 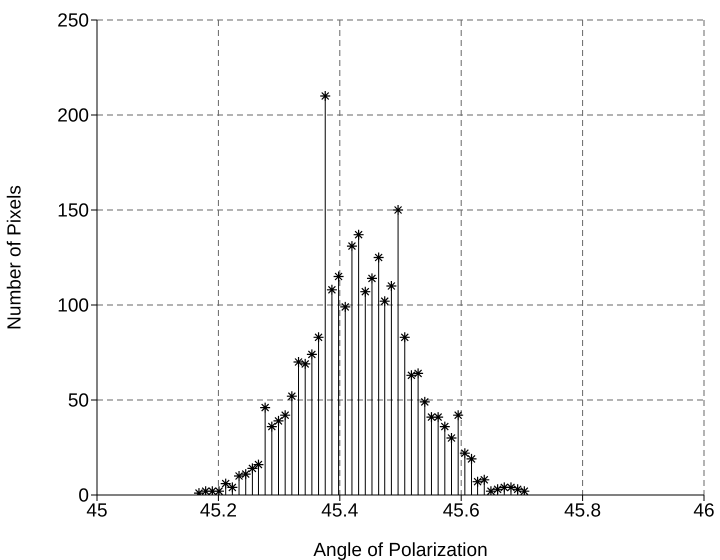 I want to click on y-tick-label: 100, so click(x=73, y=306).